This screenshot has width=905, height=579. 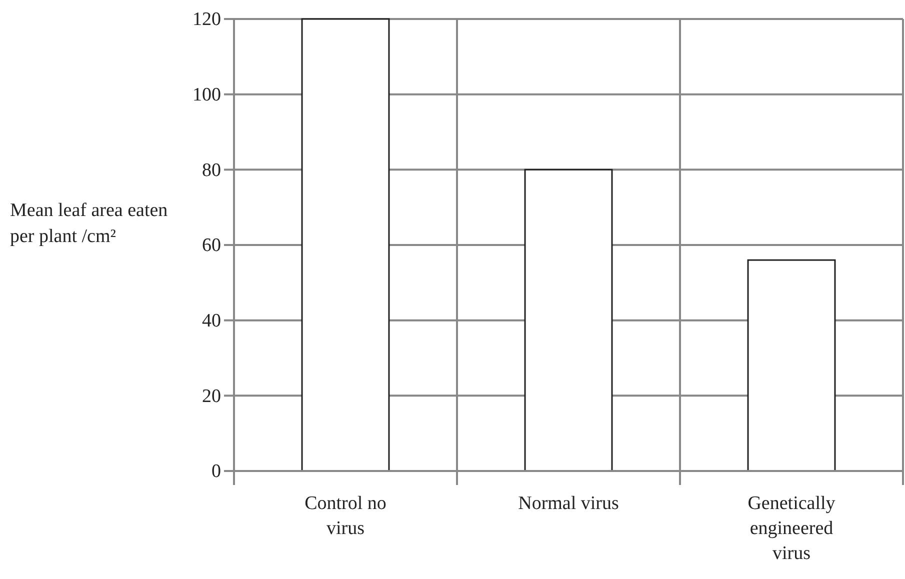 What do you see at coordinates (792, 528) in the screenshot?
I see `x-tick-label: Genetically engineered virus` at bounding box center [792, 528].